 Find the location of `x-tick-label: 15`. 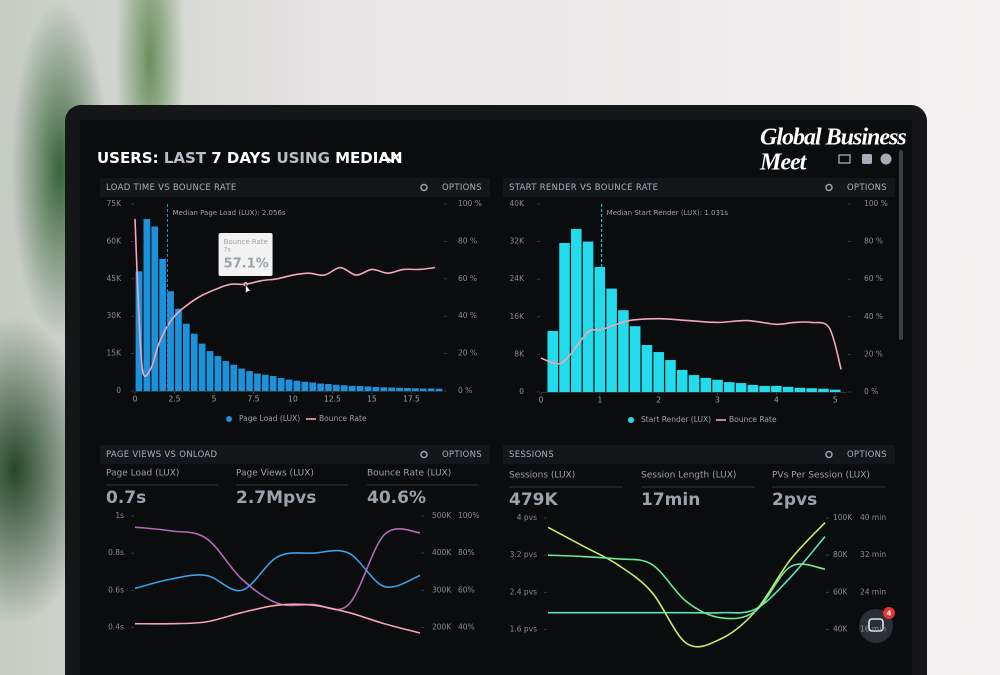

x-tick-label: 15 is located at coordinates (372, 399).